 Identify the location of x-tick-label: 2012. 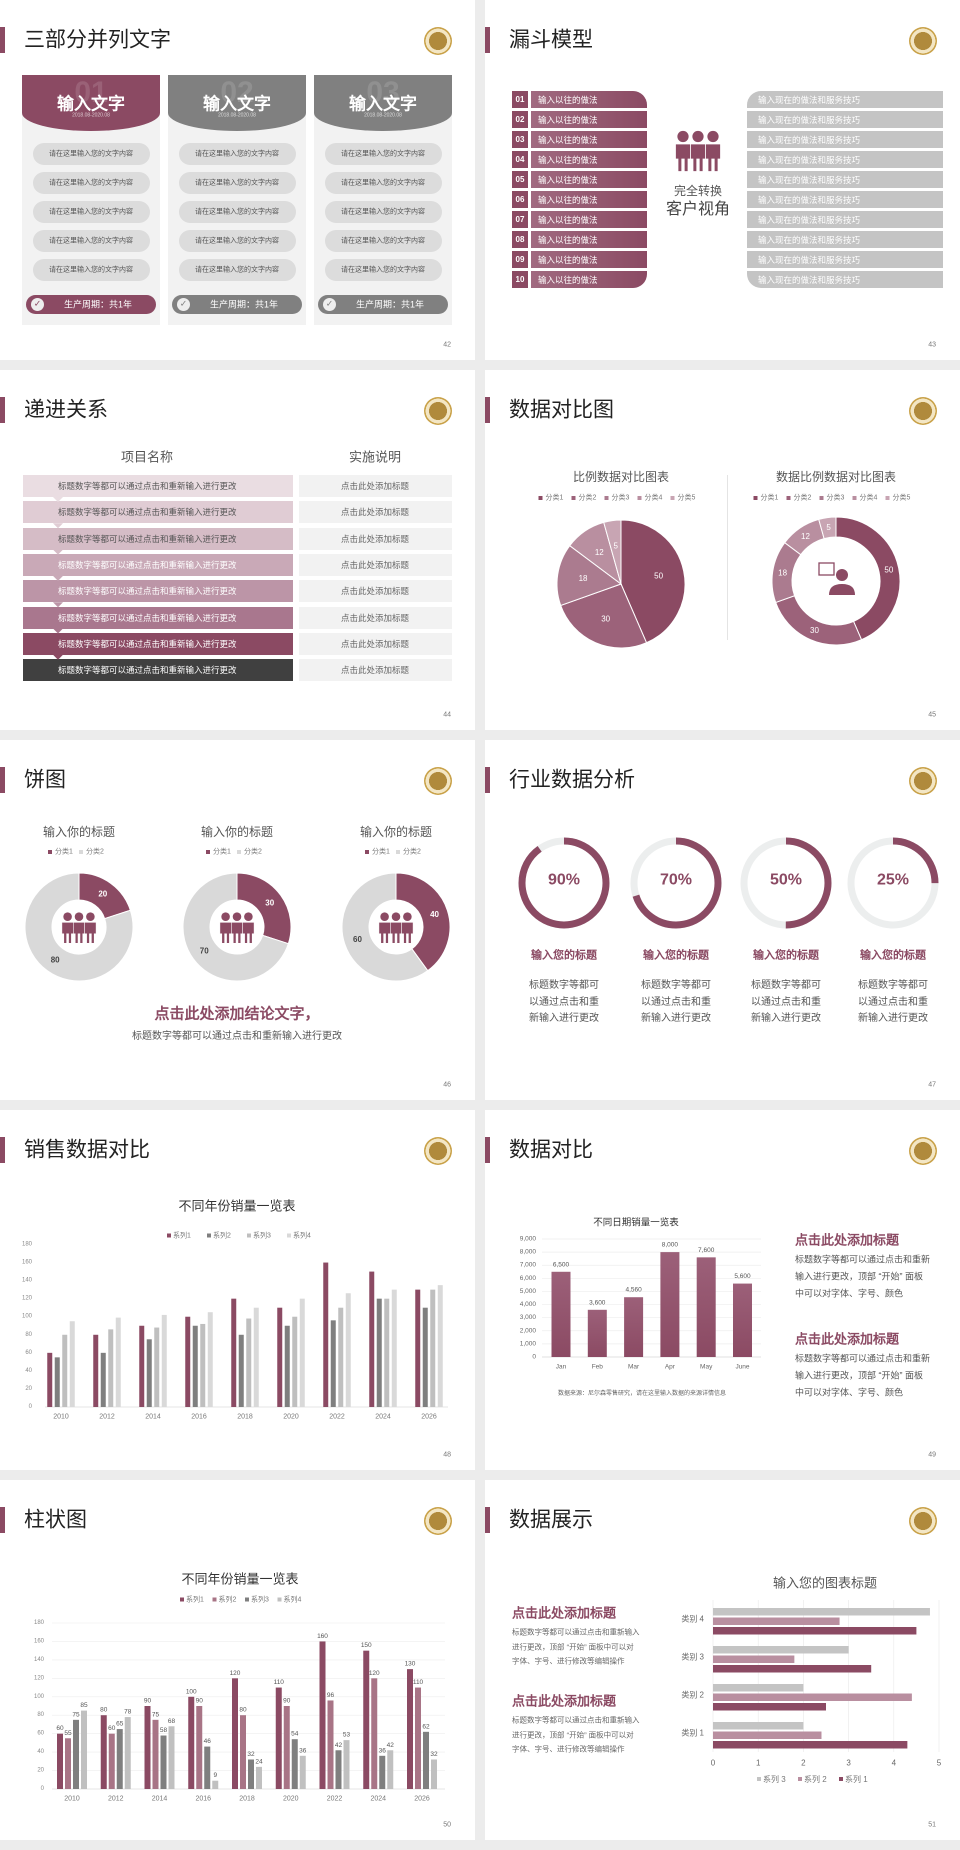
(107, 1417).